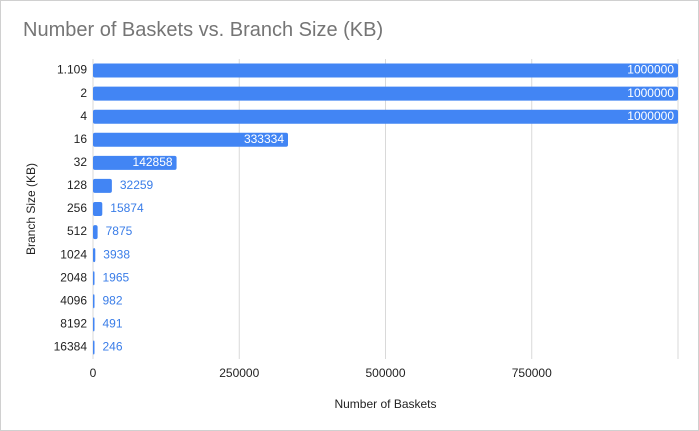  Describe the element at coordinates (93, 373) in the screenshot. I see `x-tick-label: 0` at that location.